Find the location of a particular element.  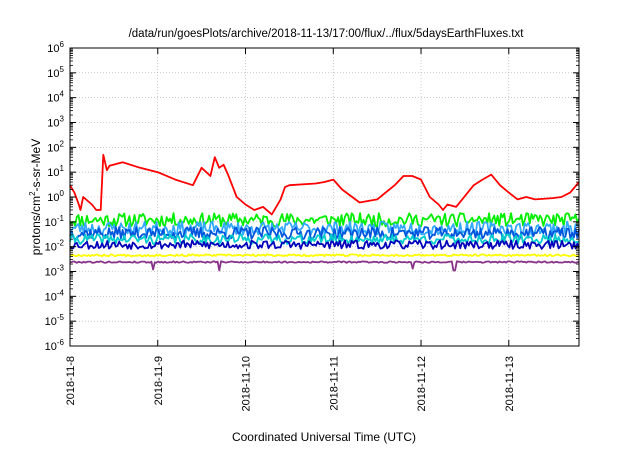

y-tick-label: 10⁻⁶ is located at coordinates (55, 345).